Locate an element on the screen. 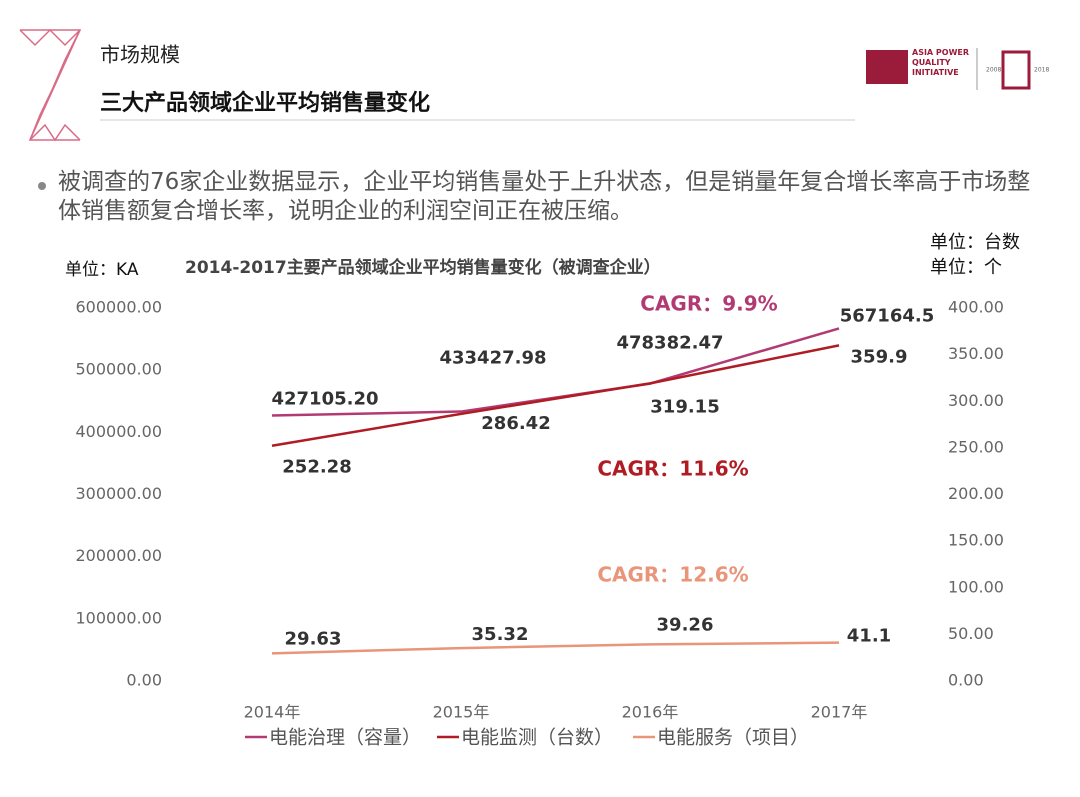 The height and width of the screenshot is (797, 1080). logo-end: 2018 is located at coordinates (1041, 70).